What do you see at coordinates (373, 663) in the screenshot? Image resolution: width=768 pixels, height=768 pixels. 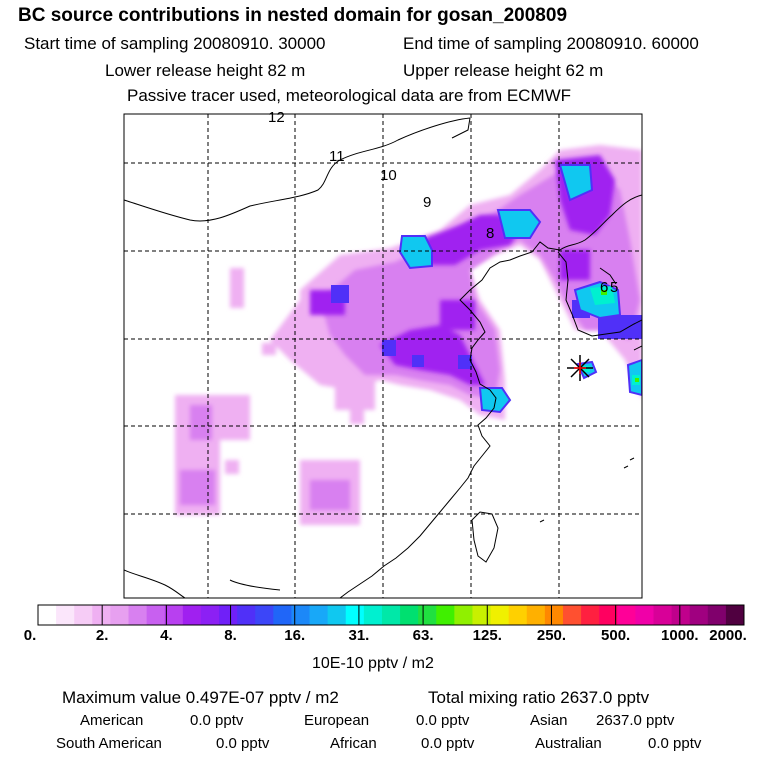 I see `colorbar-units: 10E-10 pptv / m2` at bounding box center [373, 663].